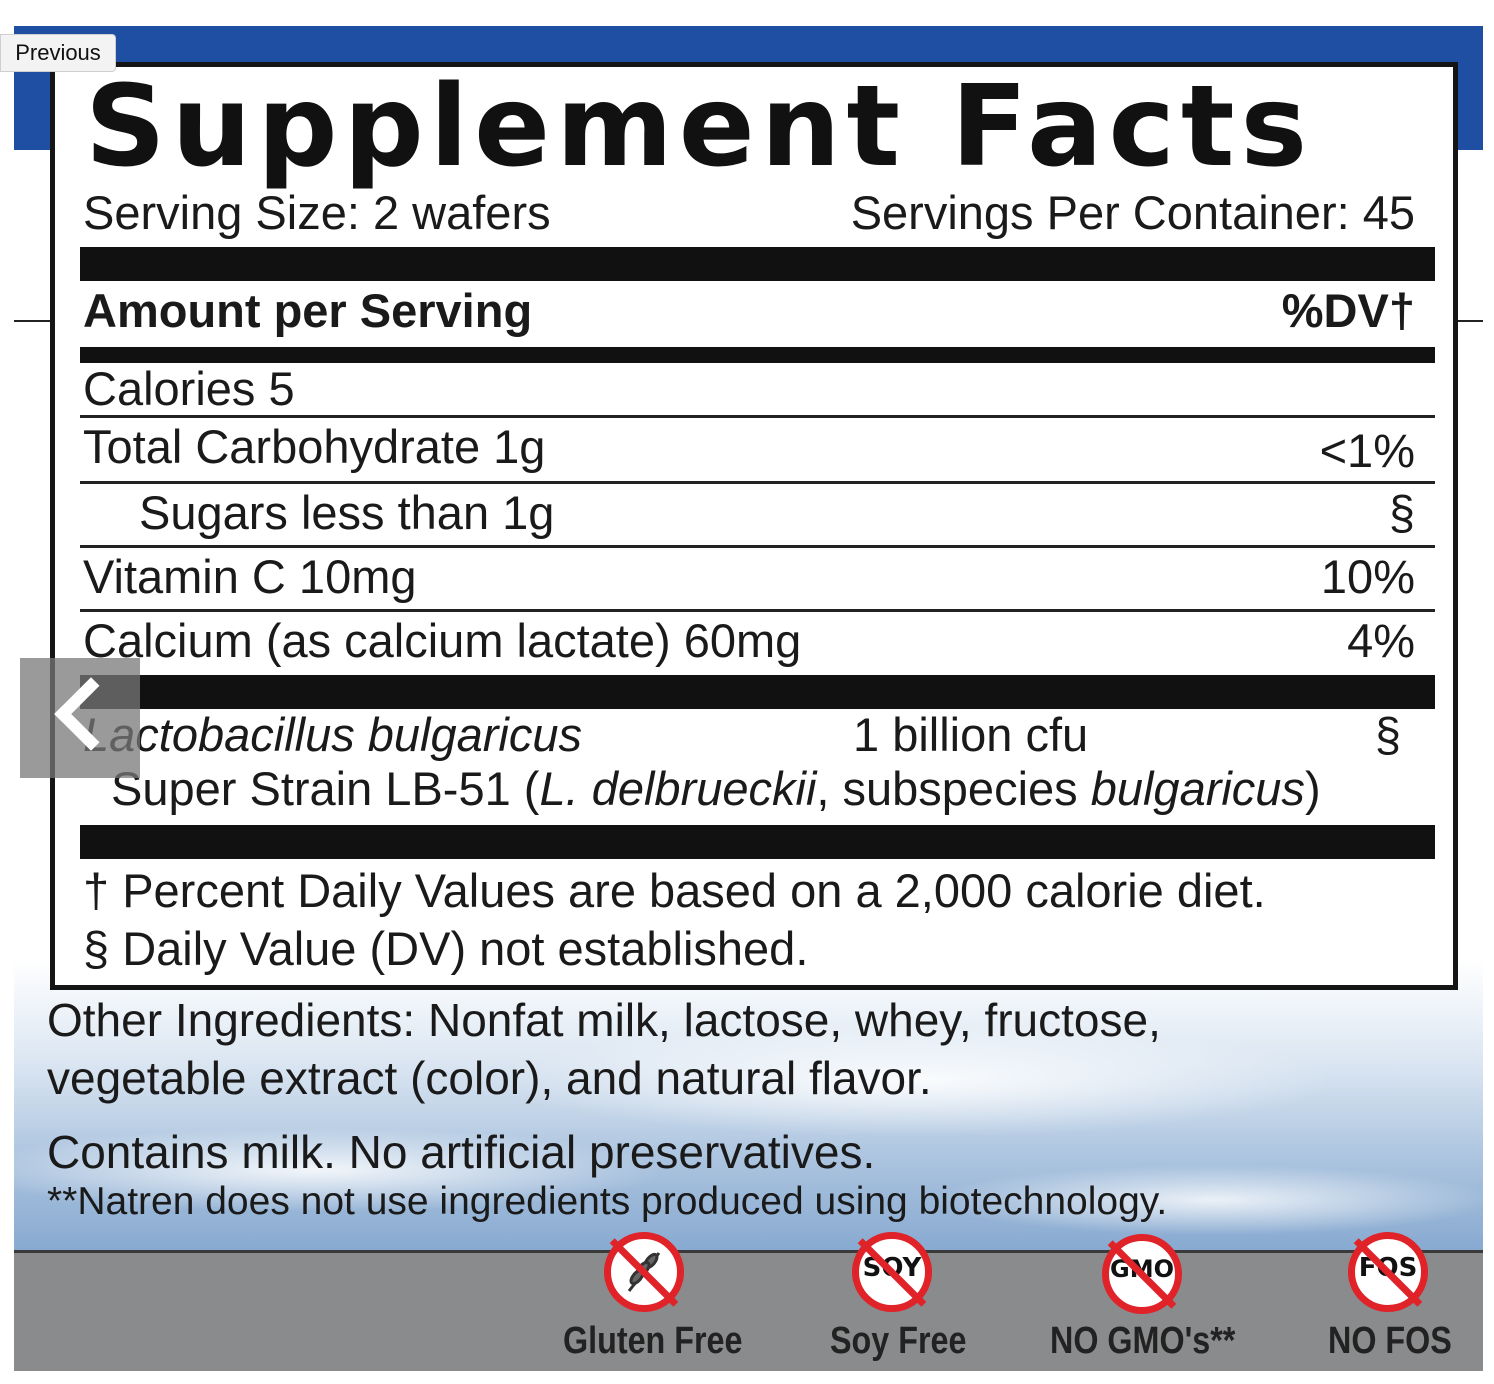  I want to click on badge-band, so click(748, 1310).